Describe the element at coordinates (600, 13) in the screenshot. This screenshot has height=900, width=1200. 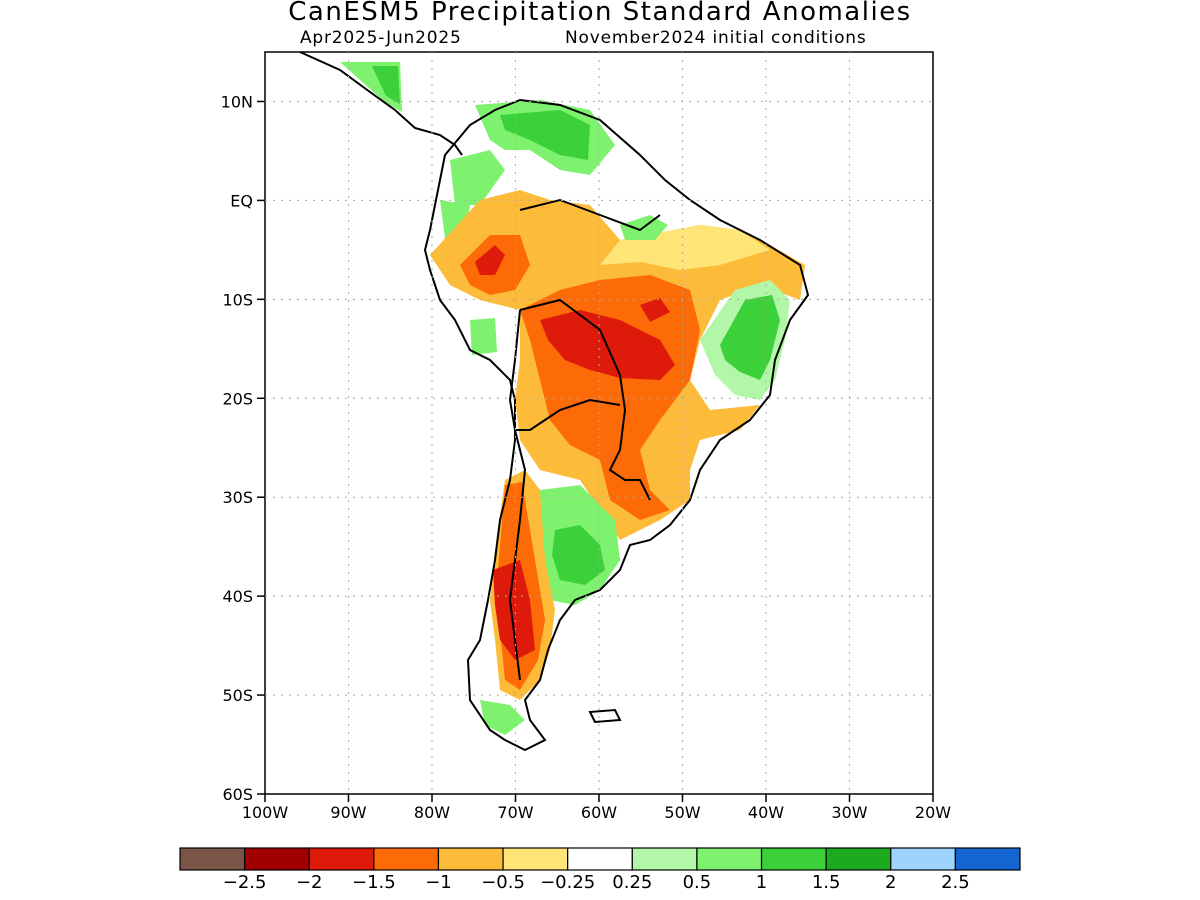
I see `chart-title: CanESM5 Precipitation Standard Anomalies` at that location.